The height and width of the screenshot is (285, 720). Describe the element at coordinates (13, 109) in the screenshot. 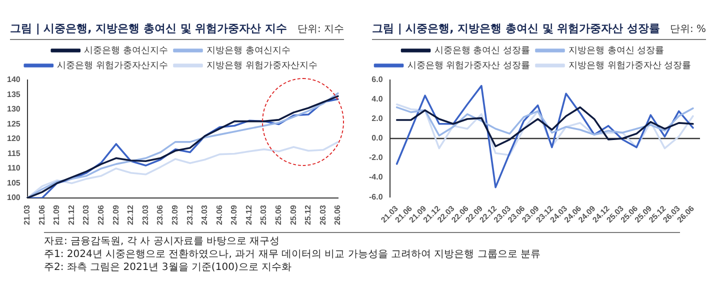

I see `y-tick-label: 130` at that location.